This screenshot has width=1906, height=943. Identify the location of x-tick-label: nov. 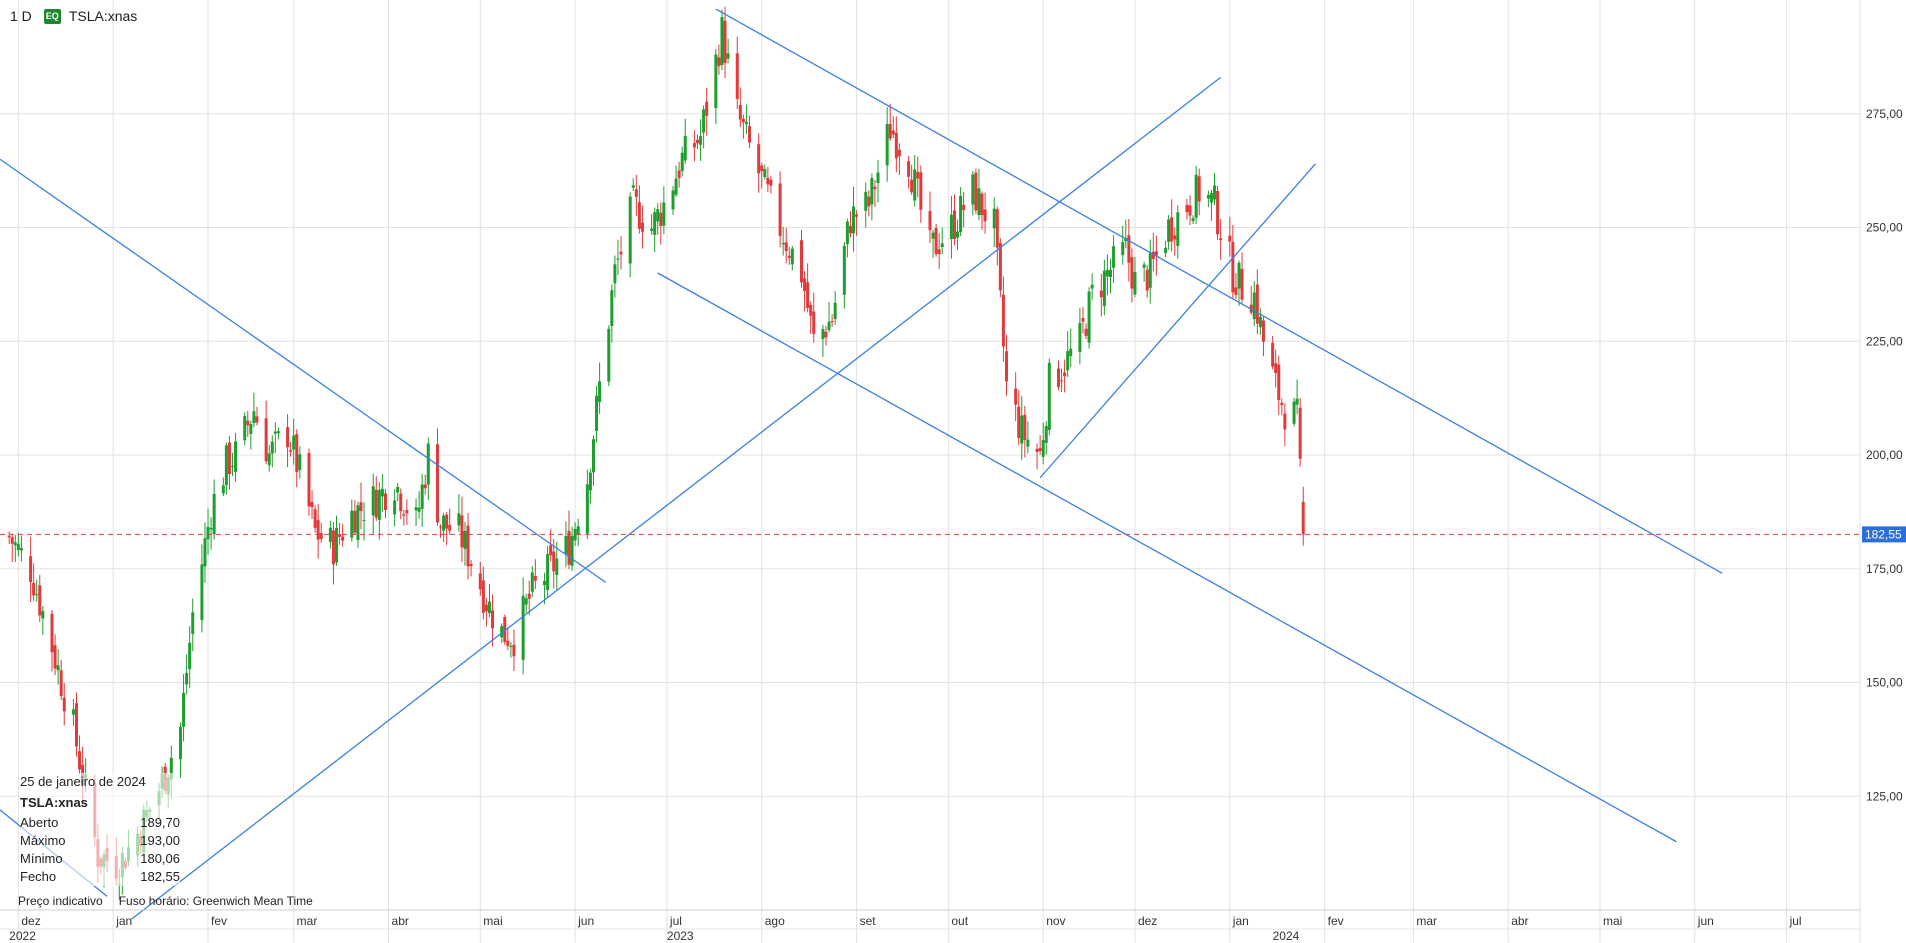
(1055, 921).